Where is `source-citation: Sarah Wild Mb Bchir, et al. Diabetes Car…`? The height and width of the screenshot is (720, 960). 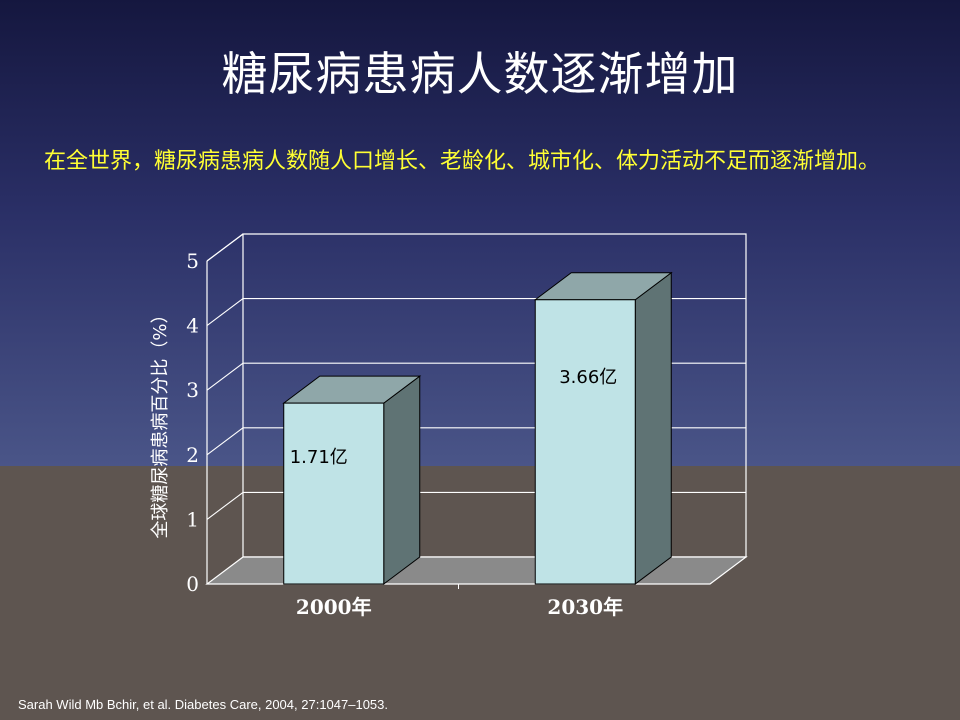 source-citation: Sarah Wild Mb Bchir, et al. Diabetes Car… is located at coordinates (203, 704).